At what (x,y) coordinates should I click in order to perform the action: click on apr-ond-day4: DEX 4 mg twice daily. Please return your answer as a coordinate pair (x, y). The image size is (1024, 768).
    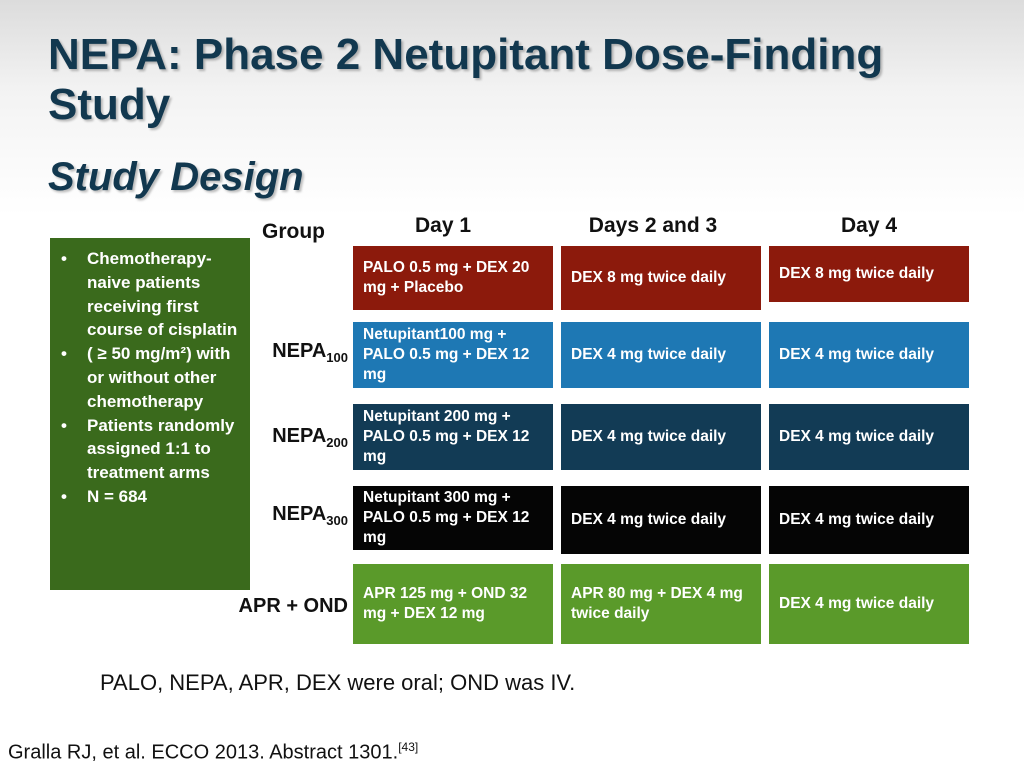
    Looking at the image, I should click on (869, 604).